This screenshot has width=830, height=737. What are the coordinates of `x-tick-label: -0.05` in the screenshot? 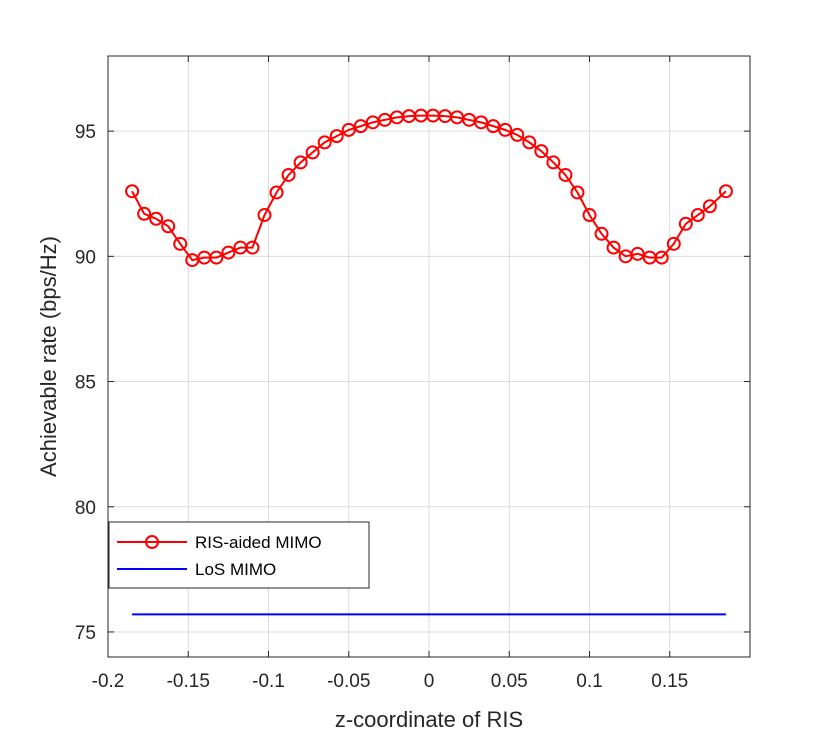 It's located at (348, 681).